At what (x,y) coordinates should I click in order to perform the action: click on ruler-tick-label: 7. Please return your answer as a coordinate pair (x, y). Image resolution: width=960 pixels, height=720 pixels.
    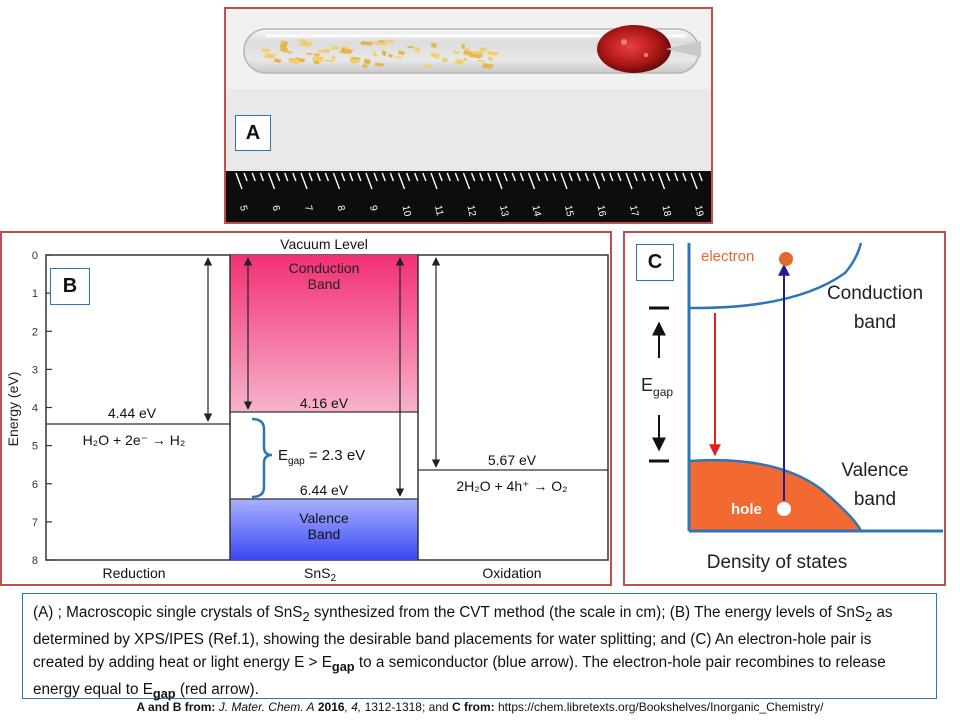
    Looking at the image, I should click on (308, 208).